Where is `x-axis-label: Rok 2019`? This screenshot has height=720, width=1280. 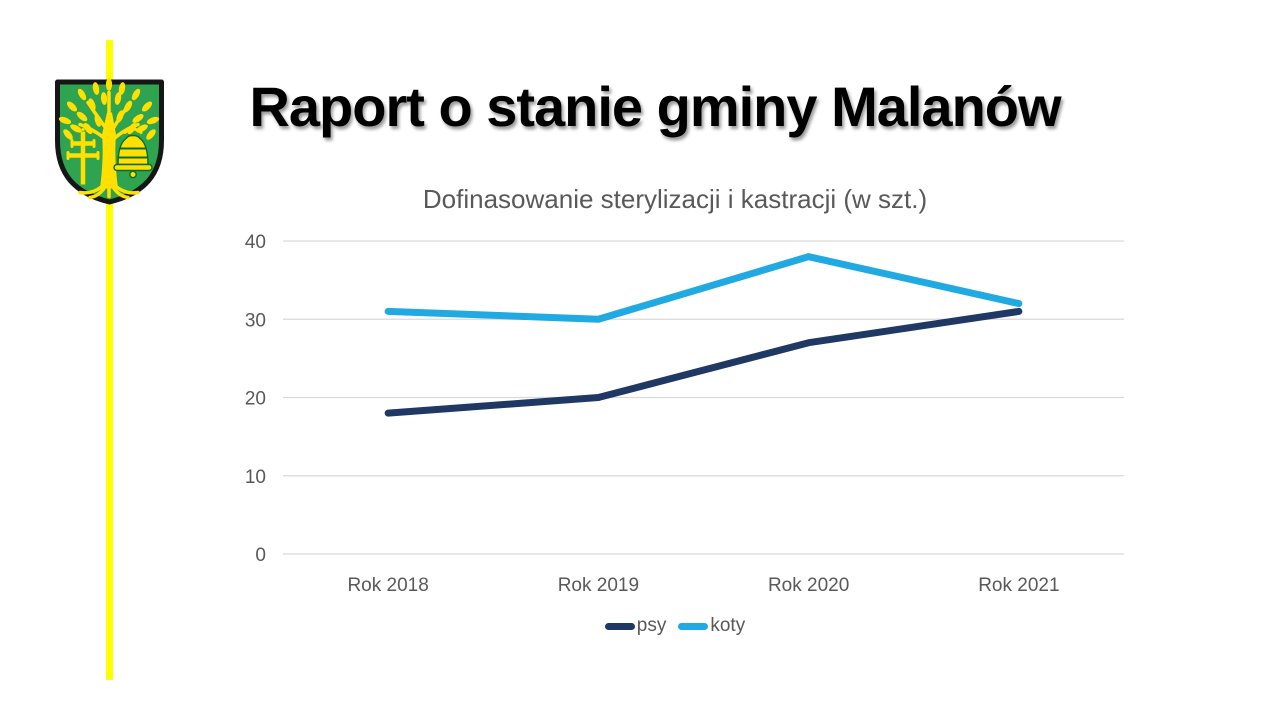
x-axis-label: Rok 2019 is located at coordinates (598, 585).